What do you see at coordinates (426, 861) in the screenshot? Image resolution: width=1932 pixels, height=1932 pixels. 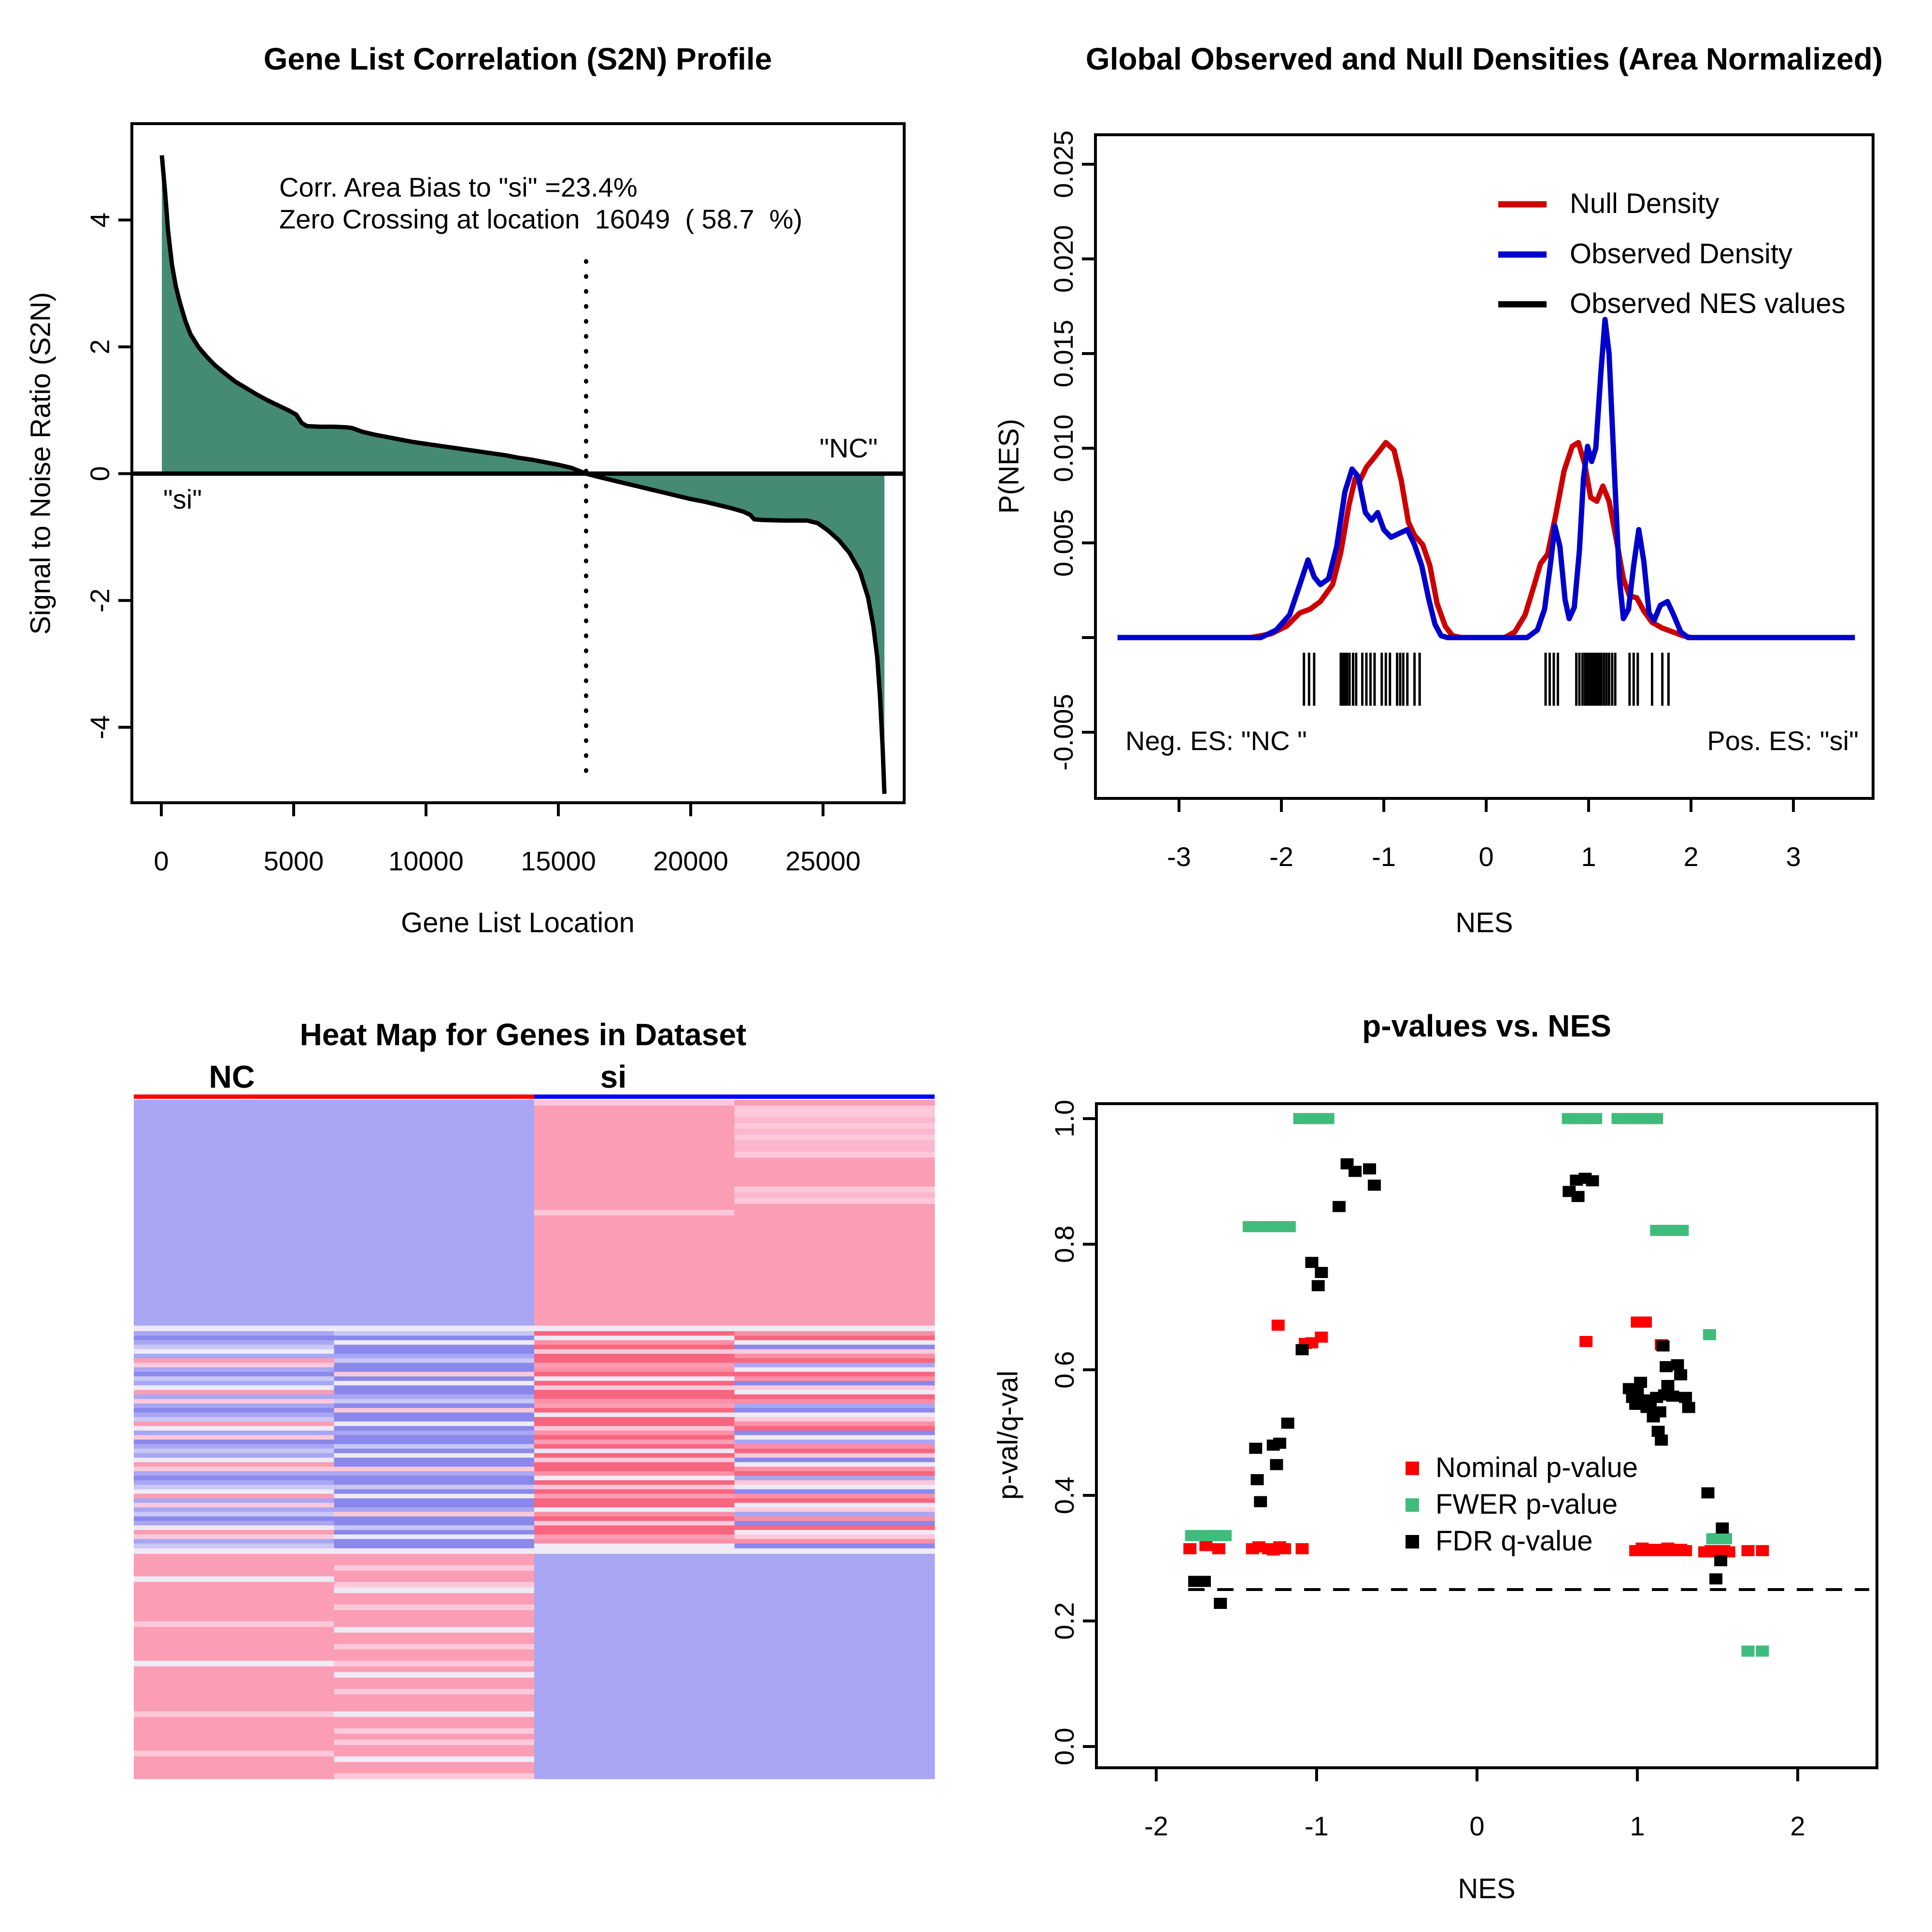 I see `profile-x-tick-label: 10000` at bounding box center [426, 861].